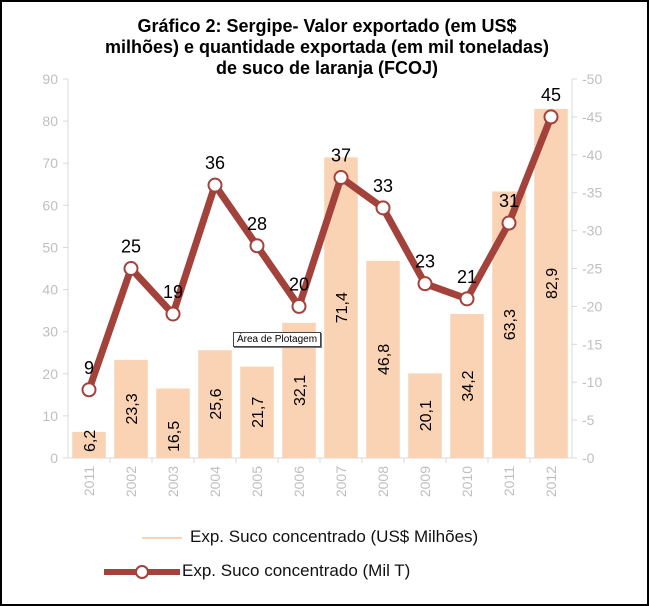 The width and height of the screenshot is (649, 606). I want to click on bar-value-label: 25,6, so click(216, 403).